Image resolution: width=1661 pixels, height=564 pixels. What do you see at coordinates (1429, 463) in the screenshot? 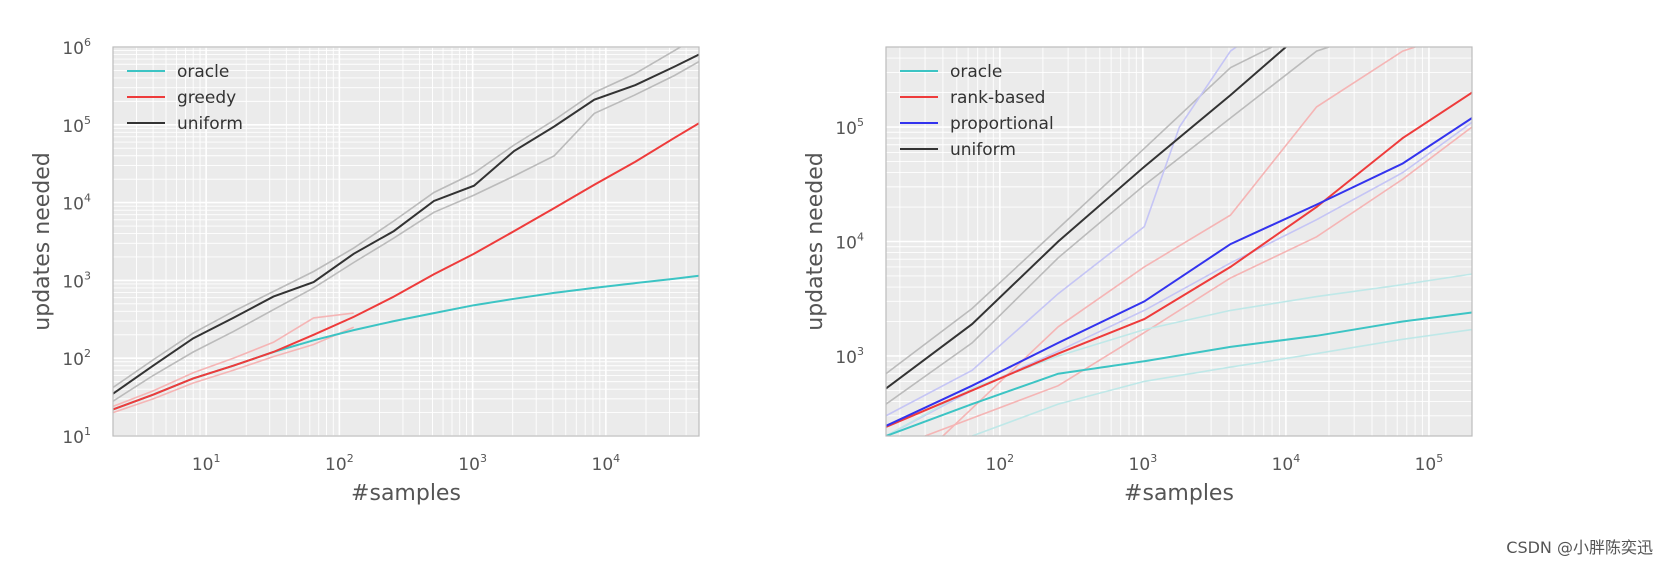
I see `chart2-xtick-label: 10⁵` at bounding box center [1429, 463].